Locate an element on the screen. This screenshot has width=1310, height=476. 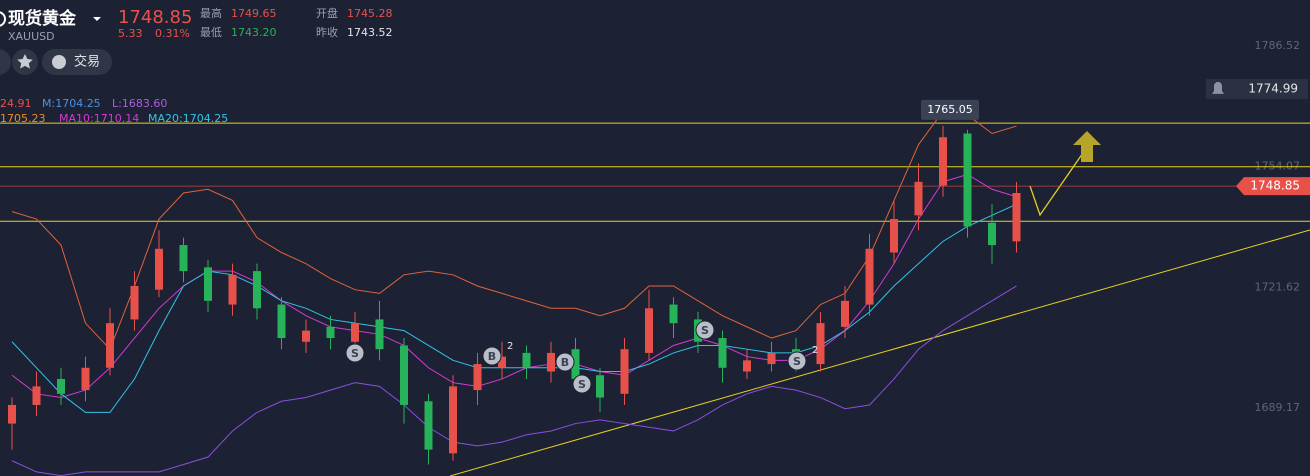
stat-label: 最低 is located at coordinates (211, 32).